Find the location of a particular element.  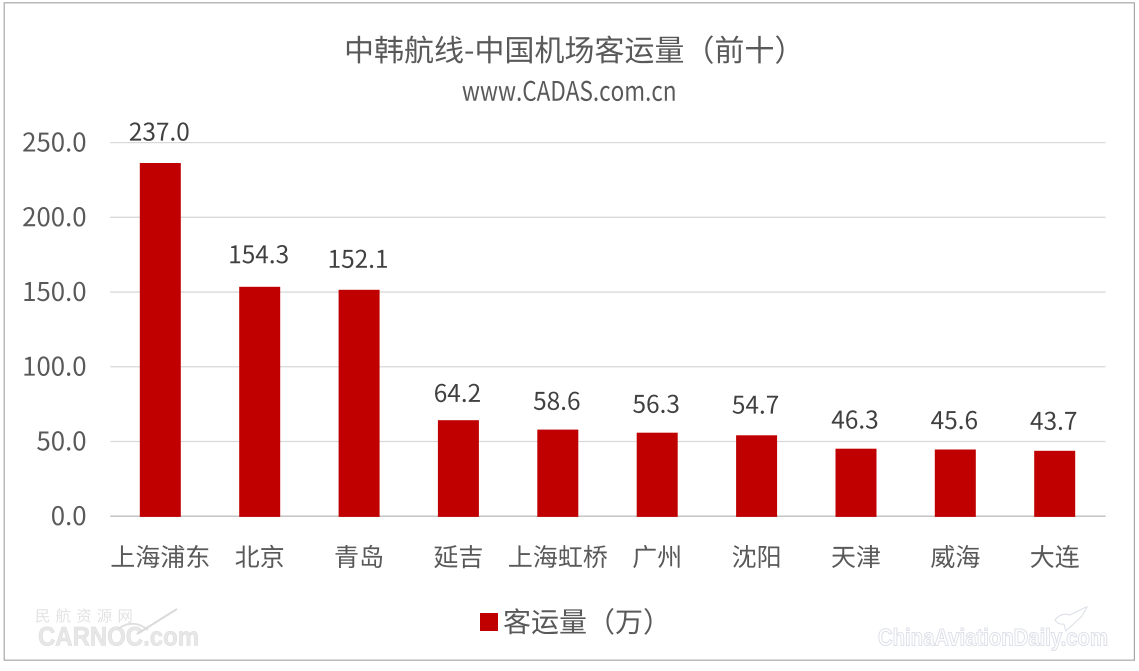

svg-text: ChinaAviationDaily.com is located at coordinates (993, 638).